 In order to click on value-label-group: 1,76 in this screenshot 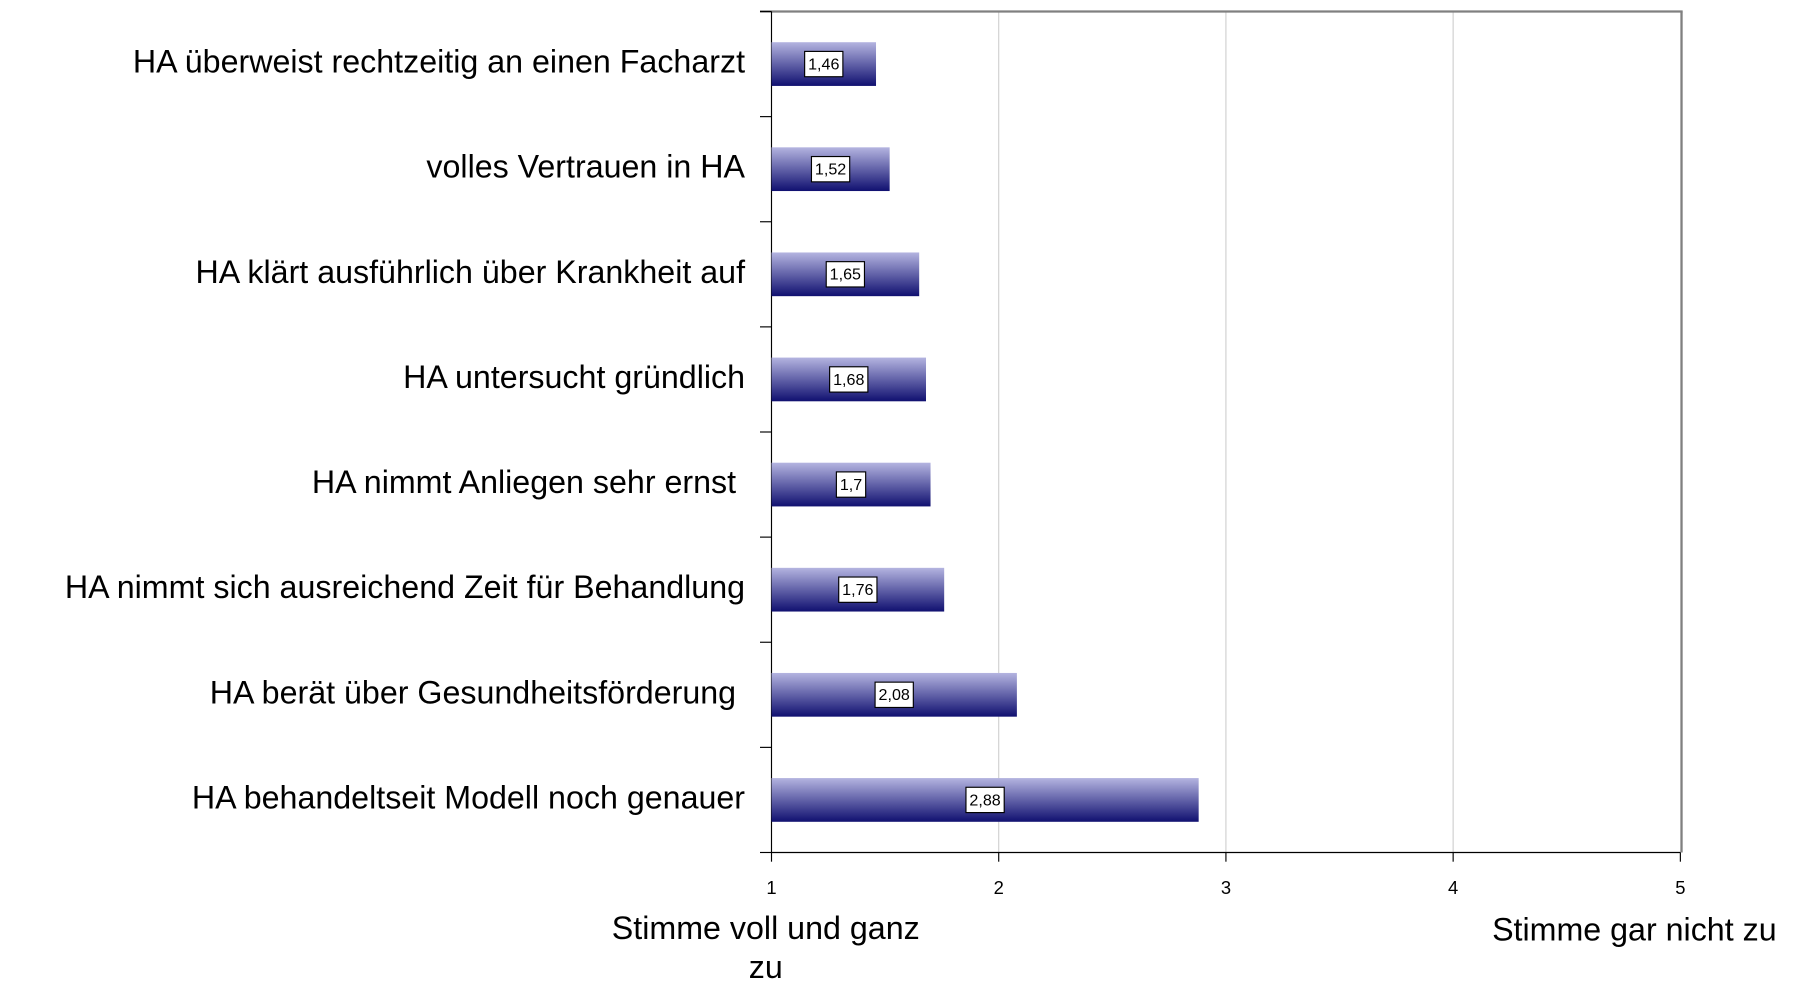, I will do `click(858, 589)`.